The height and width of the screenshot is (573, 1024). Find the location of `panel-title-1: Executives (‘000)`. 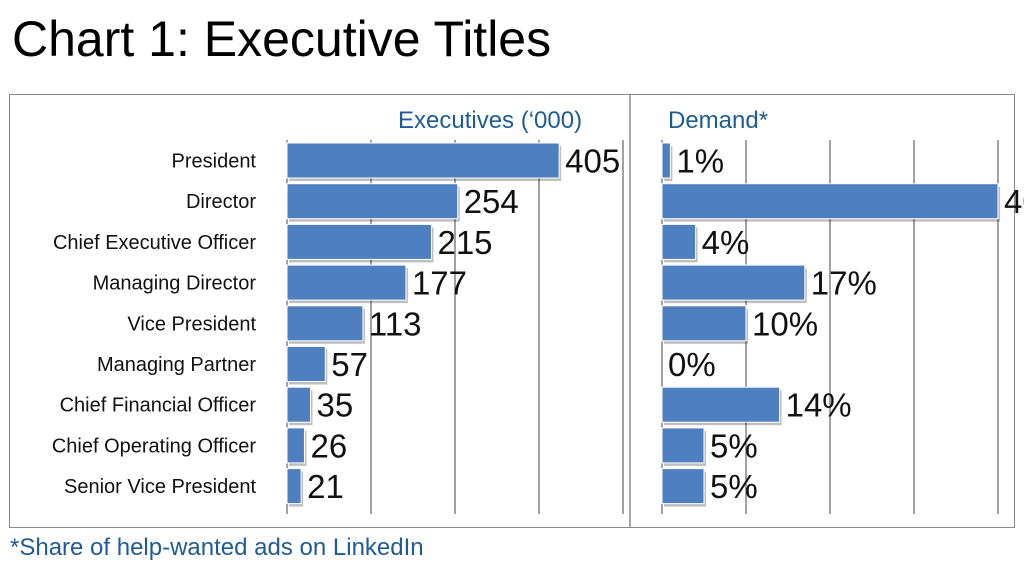

panel-title-1: Executives (‘000) is located at coordinates (490, 120).